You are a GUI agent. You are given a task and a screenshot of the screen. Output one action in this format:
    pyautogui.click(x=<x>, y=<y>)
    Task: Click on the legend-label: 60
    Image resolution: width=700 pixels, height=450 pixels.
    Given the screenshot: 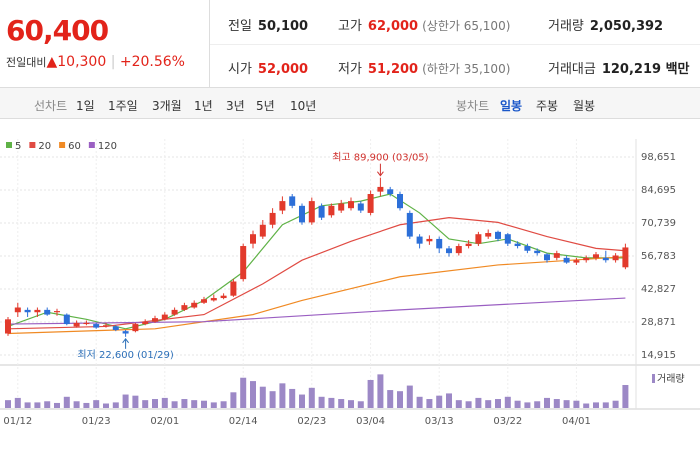 What is the action you would take?
    pyautogui.click(x=74, y=146)
    